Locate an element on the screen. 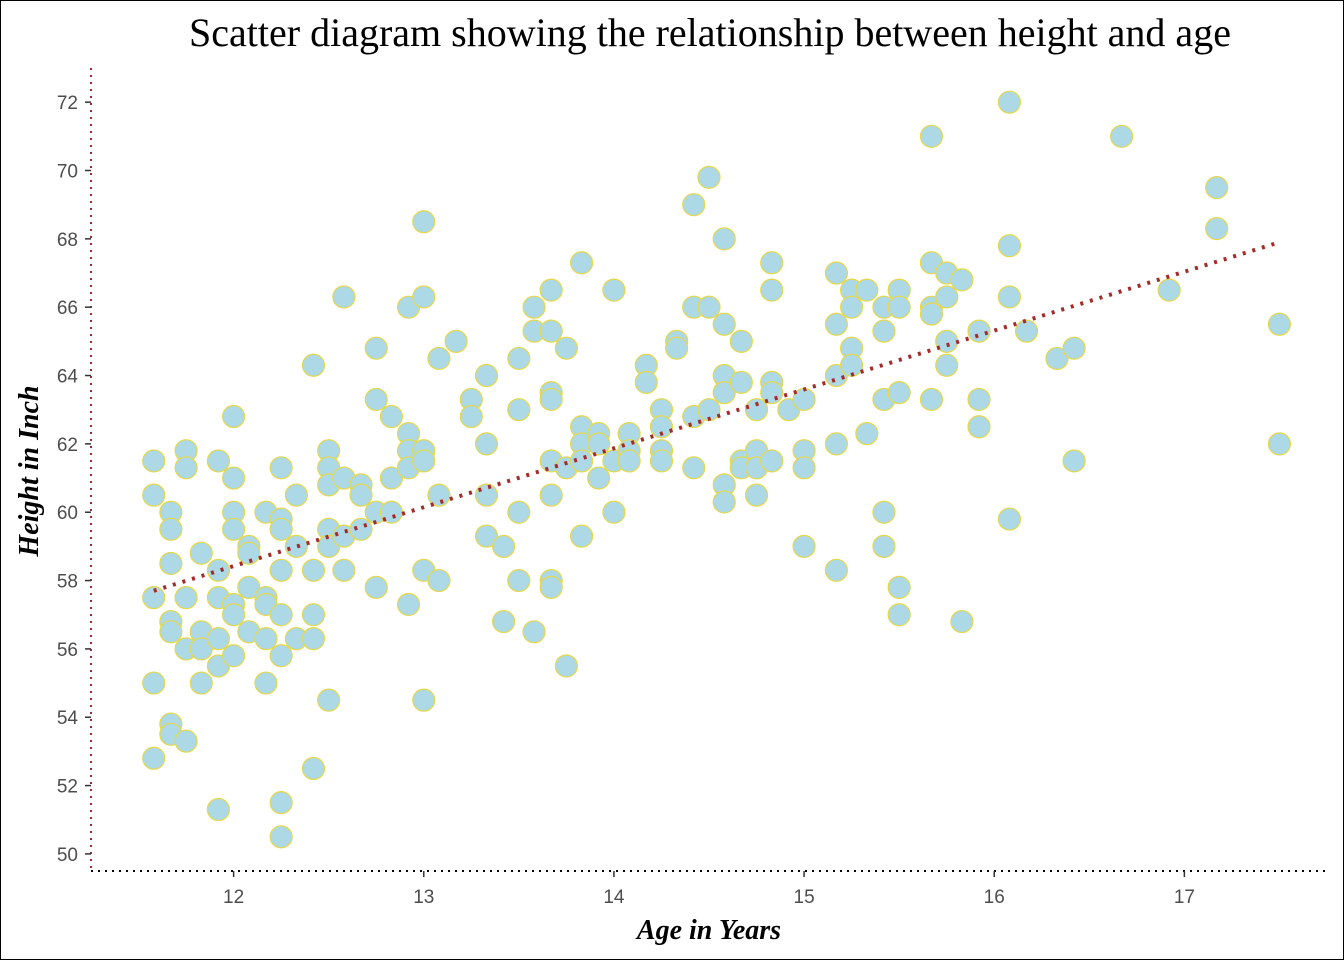 The height and width of the screenshot is (960, 1344). x-tick-label: 13 is located at coordinates (423, 897).